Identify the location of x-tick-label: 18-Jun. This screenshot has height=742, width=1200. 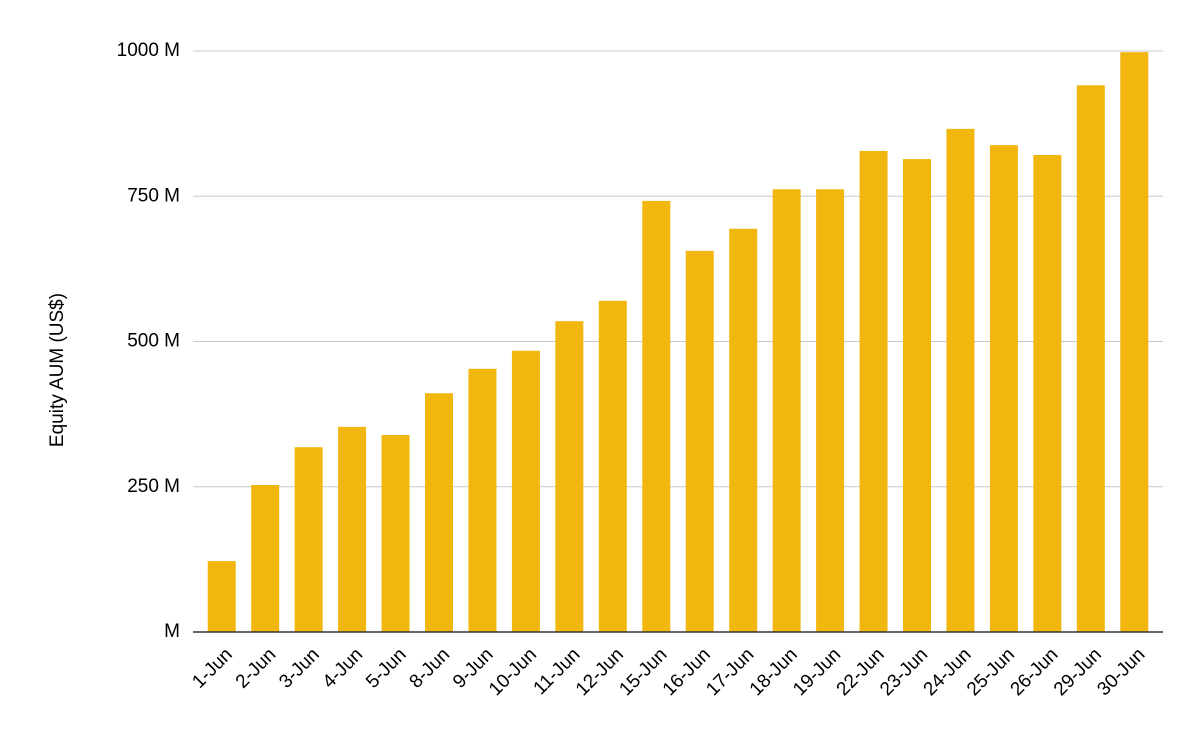
(774, 672).